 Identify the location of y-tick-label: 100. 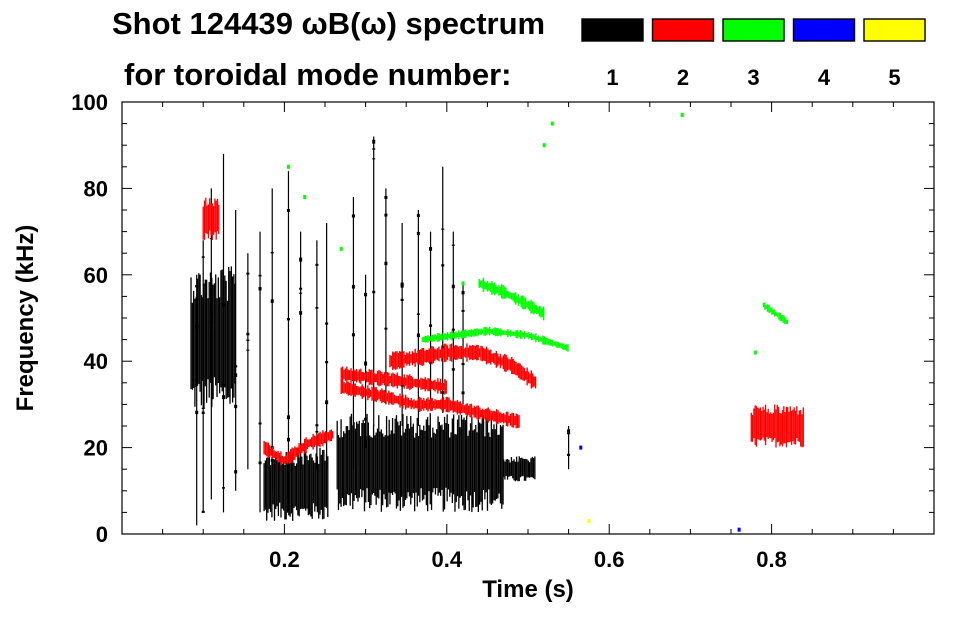
(89, 102).